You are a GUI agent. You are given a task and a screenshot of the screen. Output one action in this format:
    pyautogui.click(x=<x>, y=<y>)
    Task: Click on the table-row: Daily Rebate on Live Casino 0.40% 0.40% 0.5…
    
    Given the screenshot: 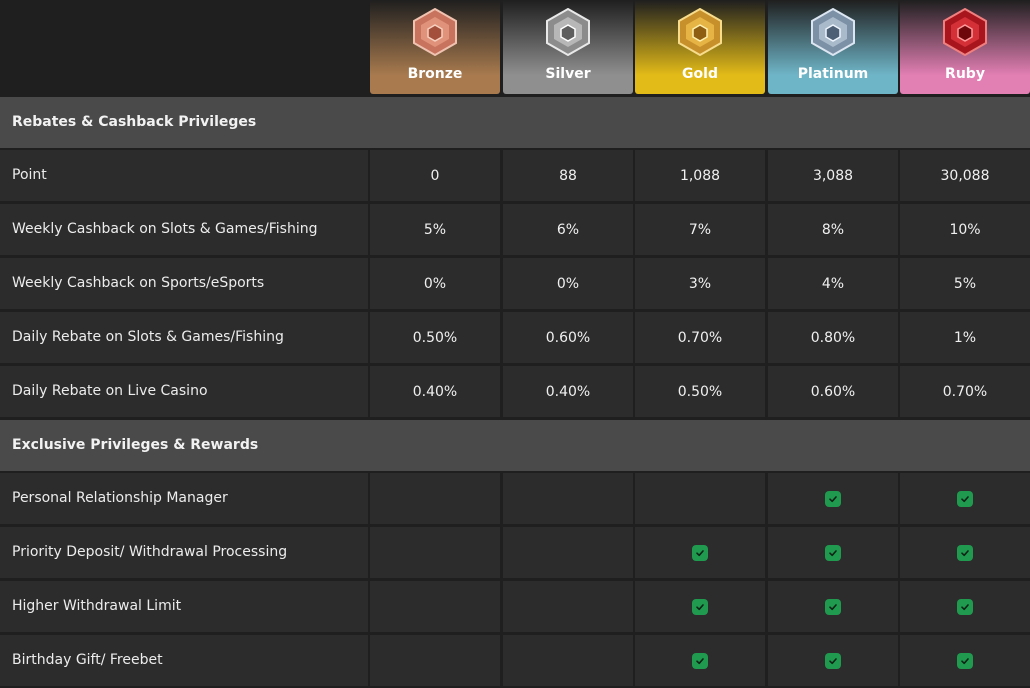 What is the action you would take?
    pyautogui.click(x=515, y=391)
    